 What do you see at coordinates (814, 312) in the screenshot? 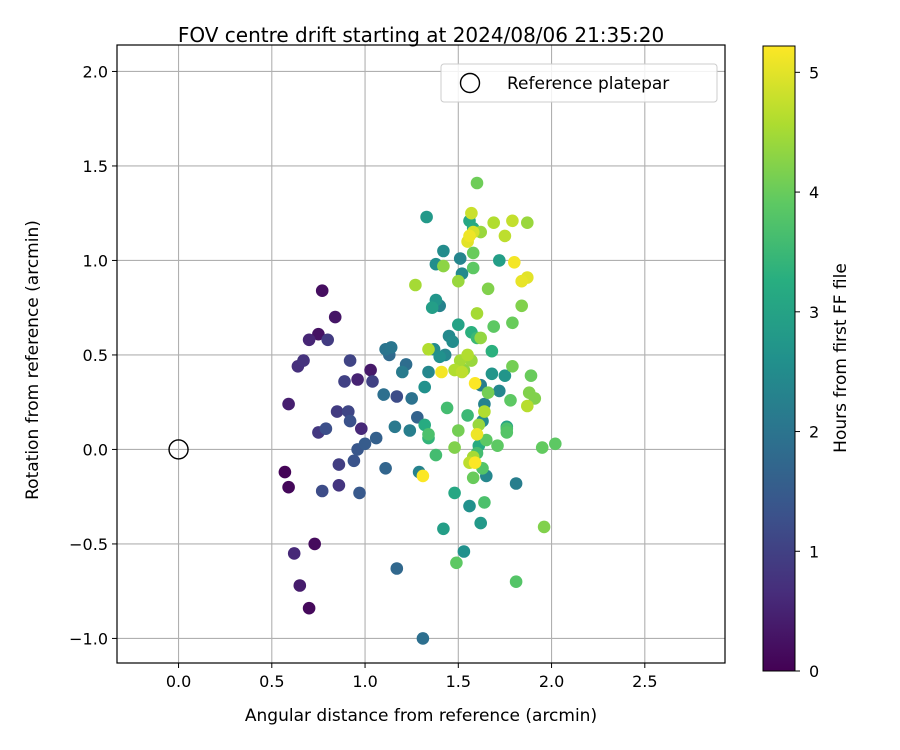
I see `colorbar-tick-label: 3` at bounding box center [814, 312].